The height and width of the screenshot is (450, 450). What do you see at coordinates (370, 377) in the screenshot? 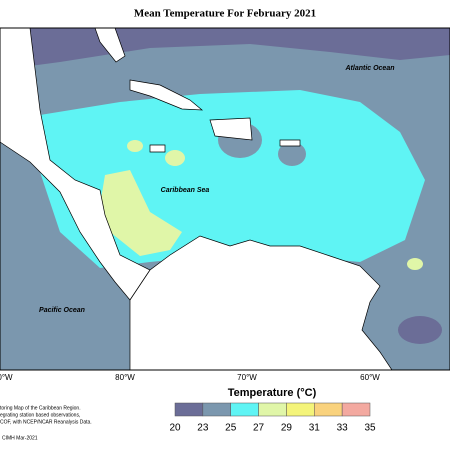
I see `longitude-label: 60°W` at bounding box center [370, 377].